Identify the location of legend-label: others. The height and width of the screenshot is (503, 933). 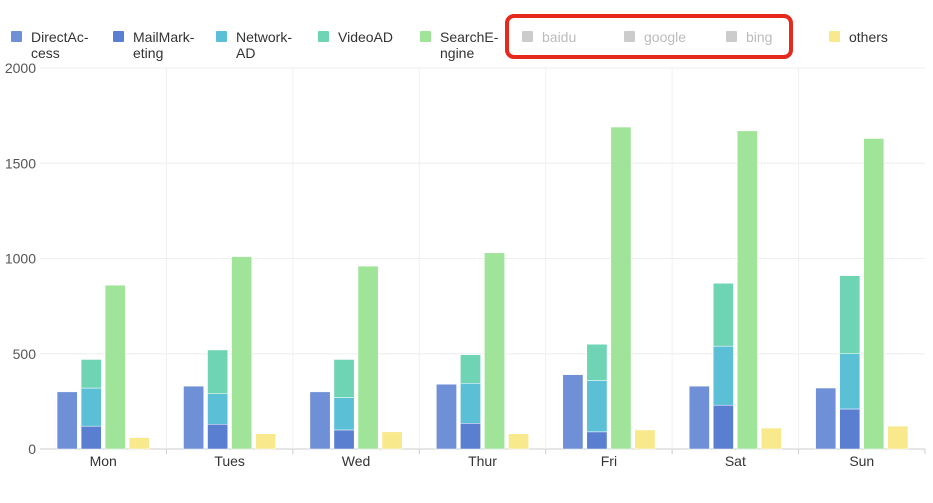
(868, 37).